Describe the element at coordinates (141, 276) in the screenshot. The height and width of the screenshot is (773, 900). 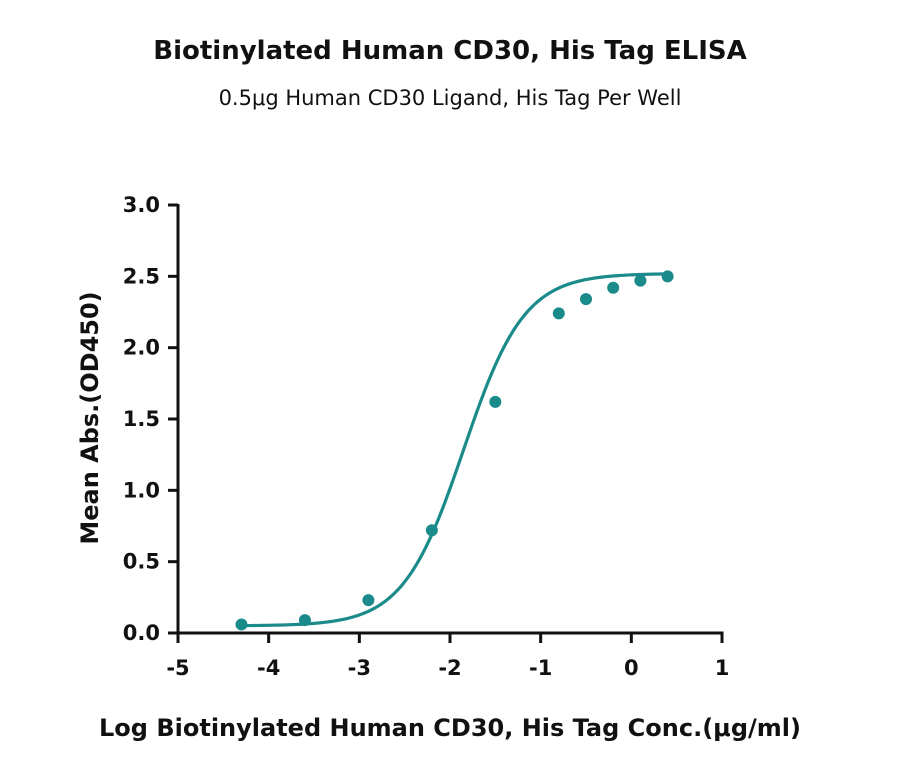
I see `y-tick-label: 2.5` at that location.